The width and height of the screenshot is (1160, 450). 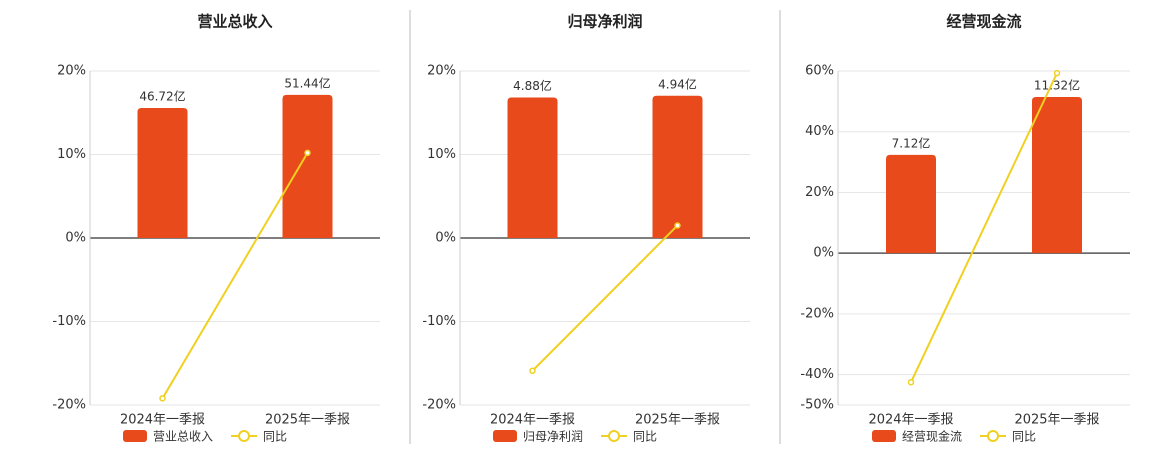 I want to click on value-label: 4.94亿, so click(x=677, y=83).